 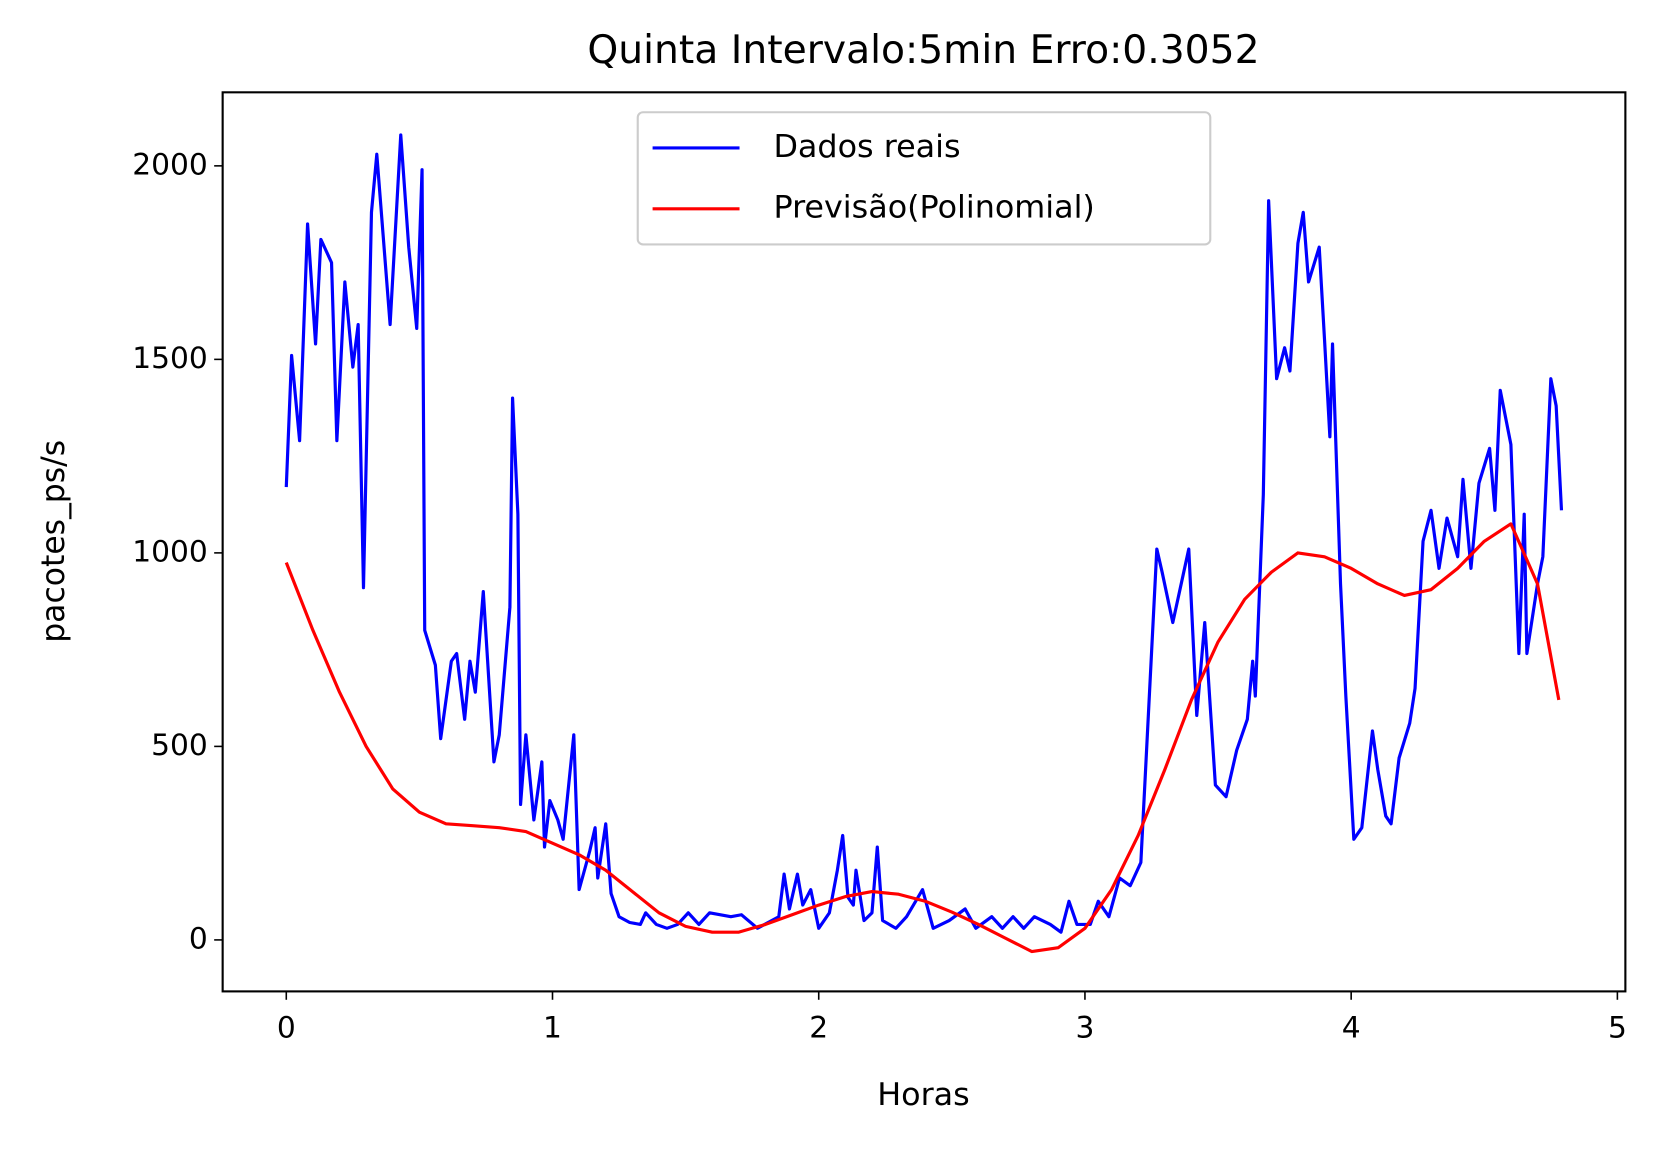 I want to click on x-tick-label: 3, so click(x=1085, y=1028).